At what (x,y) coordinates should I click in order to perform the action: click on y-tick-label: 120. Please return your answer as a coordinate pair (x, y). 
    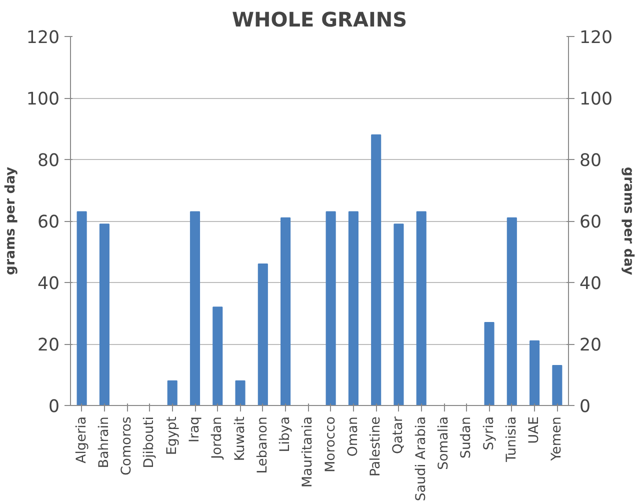
    Looking at the image, I should click on (43, 38).